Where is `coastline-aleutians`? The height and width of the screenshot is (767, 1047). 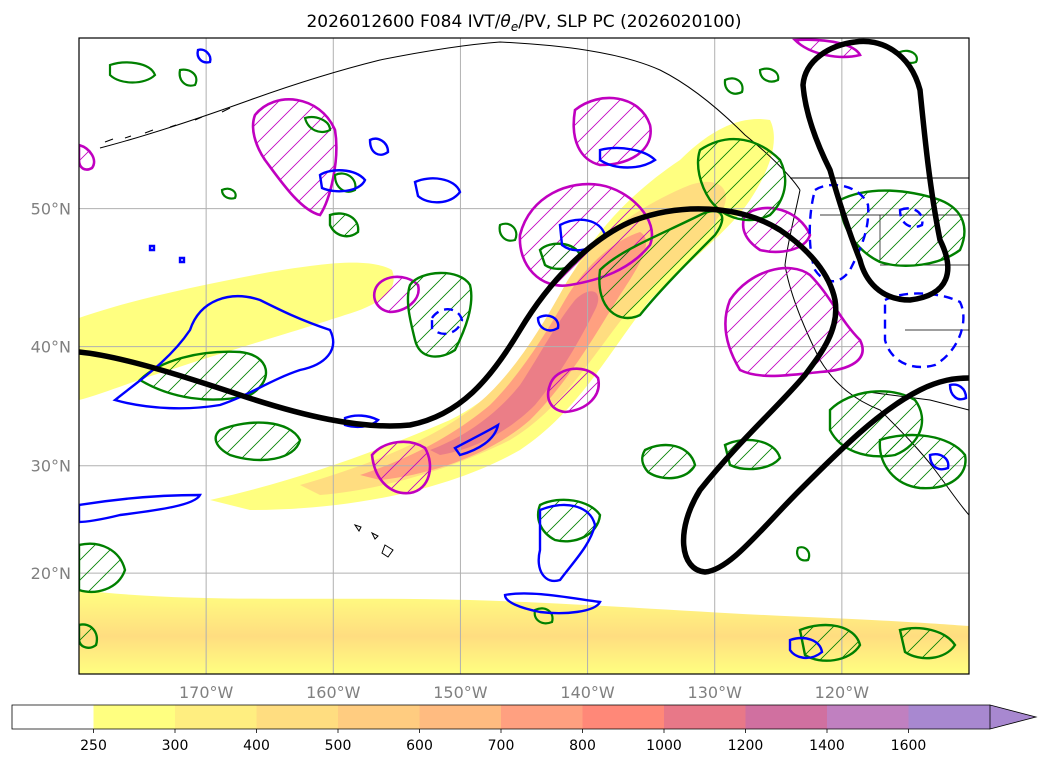 coastline-aleutians is located at coordinates (167, 125).